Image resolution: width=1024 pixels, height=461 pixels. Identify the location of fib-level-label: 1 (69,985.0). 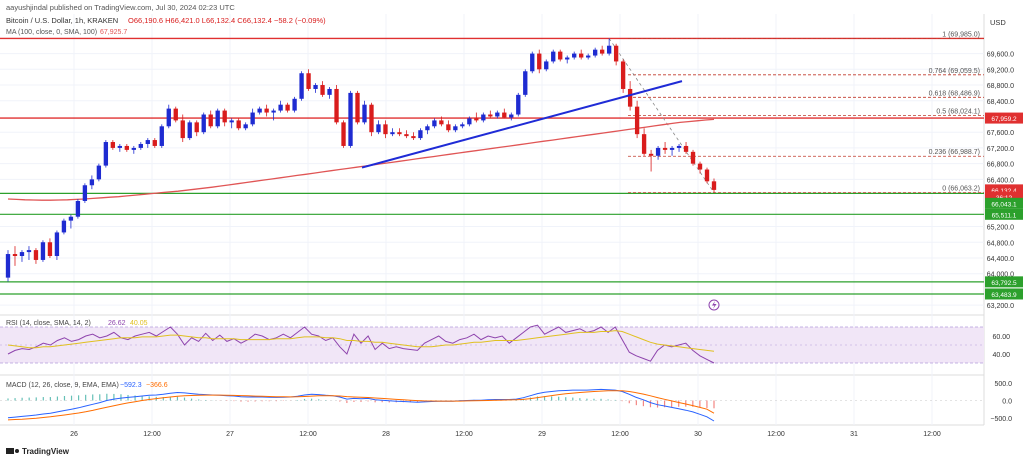
(961, 34).